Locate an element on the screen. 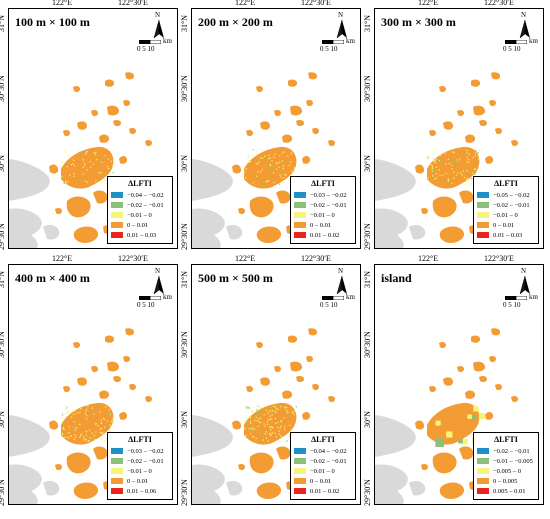 This screenshot has width=550, height=519. map-canvas is located at coordinates (80, 416).